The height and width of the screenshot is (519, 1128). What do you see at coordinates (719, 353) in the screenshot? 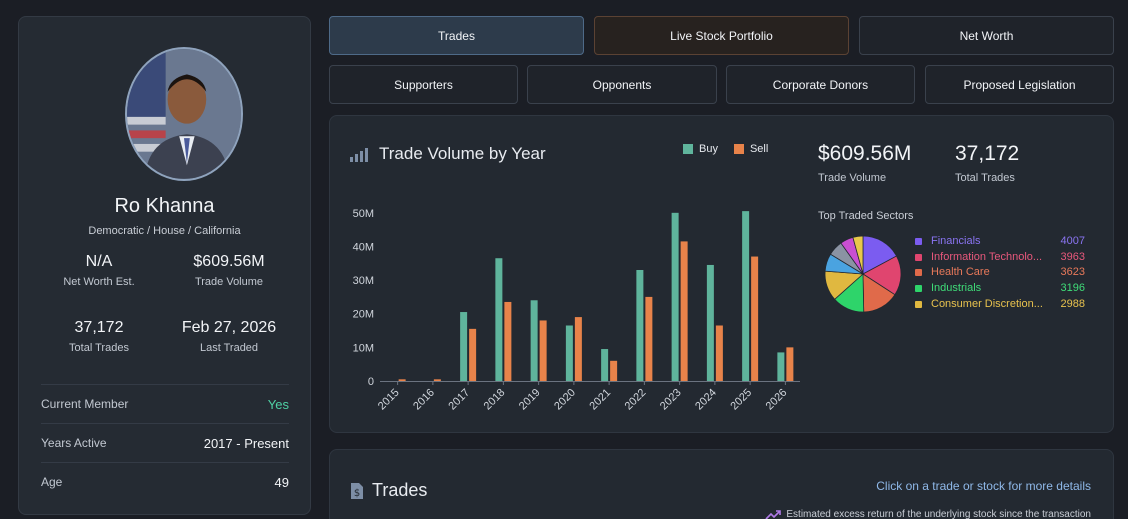
I see `bar-sell-2024` at bounding box center [719, 353].